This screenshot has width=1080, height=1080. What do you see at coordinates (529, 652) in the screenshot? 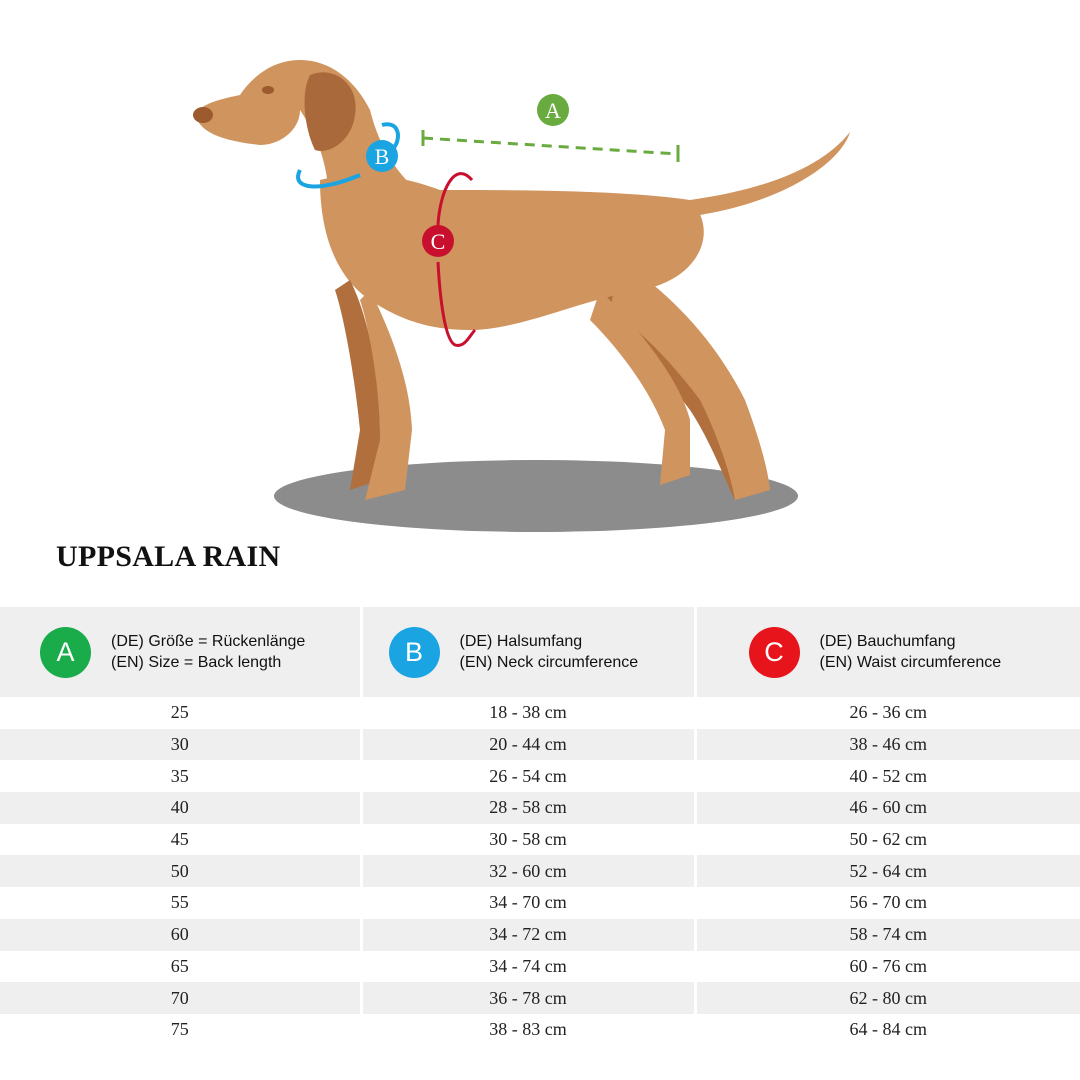
I see `header-neck: B (DE) Halsumfang (EN) Neck circumference` at bounding box center [529, 652].